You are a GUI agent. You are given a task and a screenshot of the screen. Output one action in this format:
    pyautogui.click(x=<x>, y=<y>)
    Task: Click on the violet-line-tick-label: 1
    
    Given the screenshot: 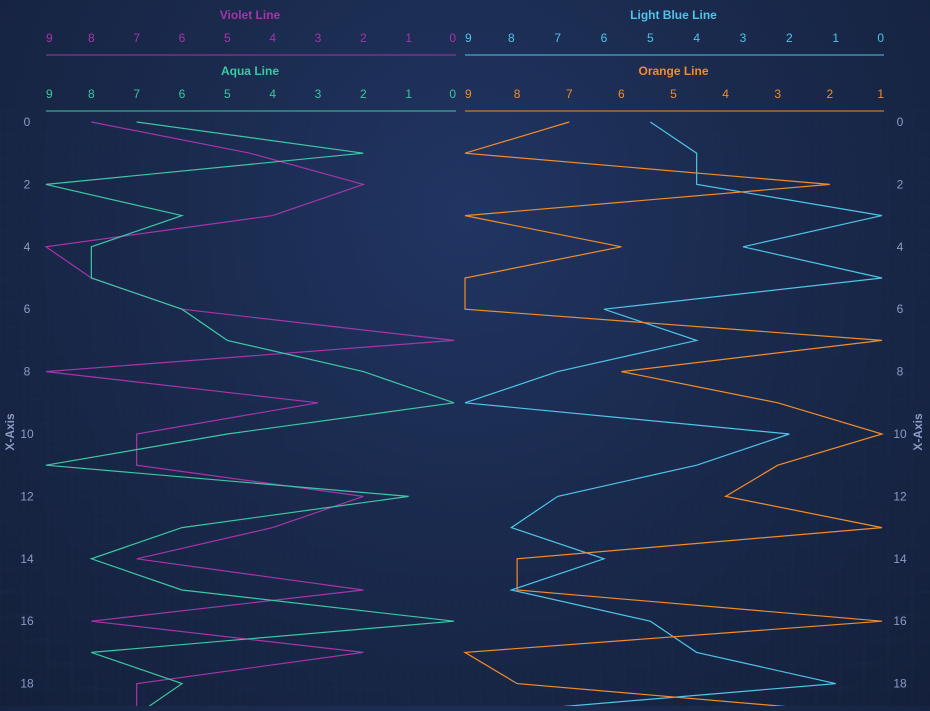 What is the action you would take?
    pyautogui.click(x=408, y=38)
    